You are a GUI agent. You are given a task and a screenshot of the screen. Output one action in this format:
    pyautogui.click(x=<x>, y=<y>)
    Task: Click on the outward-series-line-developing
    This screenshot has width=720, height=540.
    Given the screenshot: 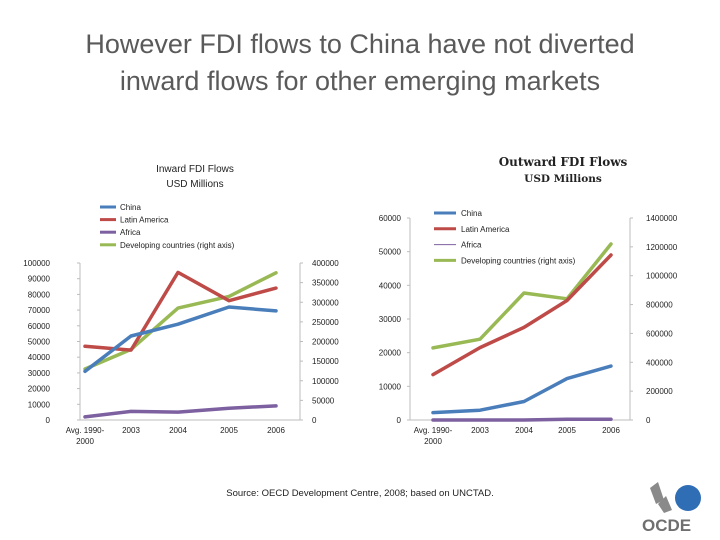 What is the action you would take?
    pyautogui.click(x=522, y=296)
    